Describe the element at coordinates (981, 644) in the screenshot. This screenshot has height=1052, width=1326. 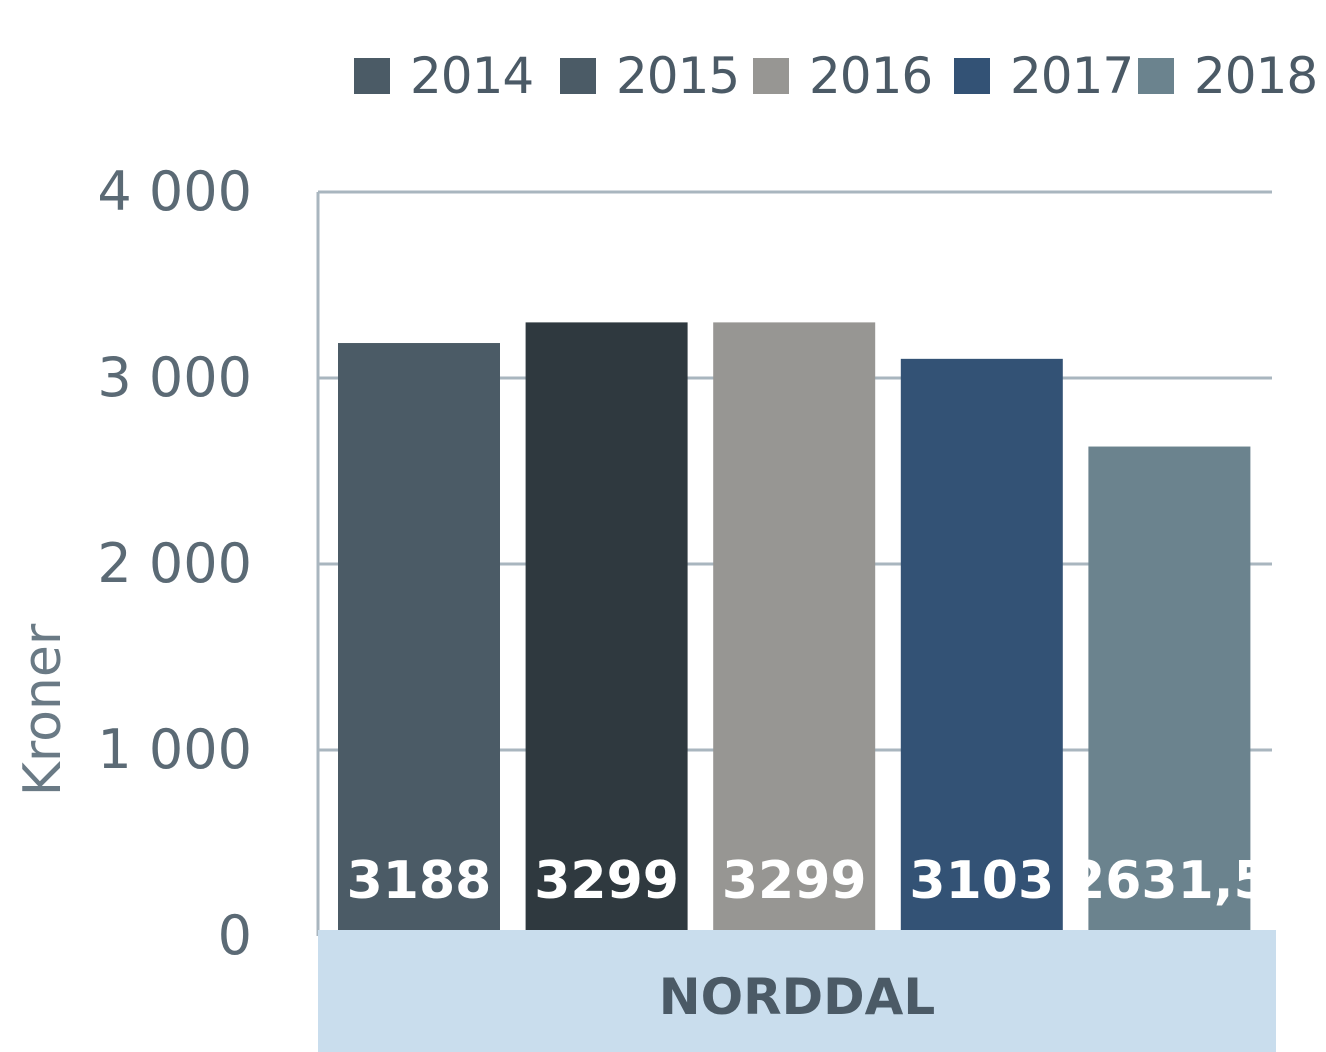
I see `bar-2017` at that location.